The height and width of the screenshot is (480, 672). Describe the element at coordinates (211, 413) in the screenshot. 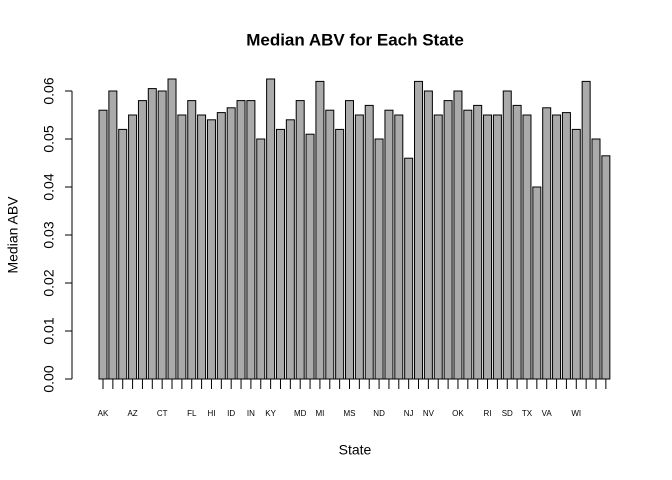

I see `x-tick-label: HI` at that location.